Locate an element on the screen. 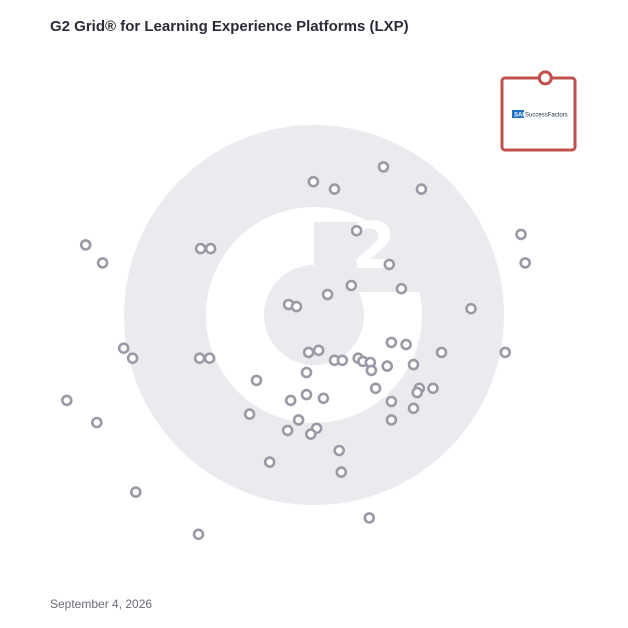  highlighted-product-dot is located at coordinates (545, 78).